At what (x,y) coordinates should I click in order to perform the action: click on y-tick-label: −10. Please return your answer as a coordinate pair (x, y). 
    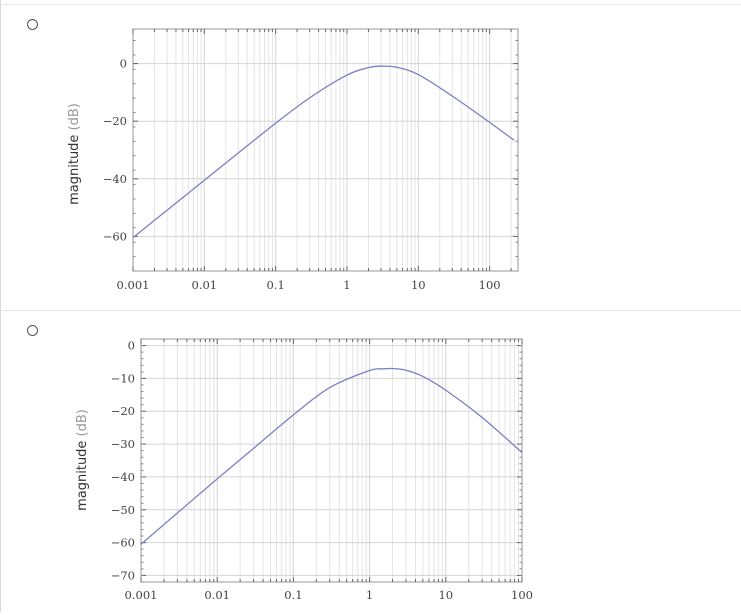
    Looking at the image, I should click on (123, 378).